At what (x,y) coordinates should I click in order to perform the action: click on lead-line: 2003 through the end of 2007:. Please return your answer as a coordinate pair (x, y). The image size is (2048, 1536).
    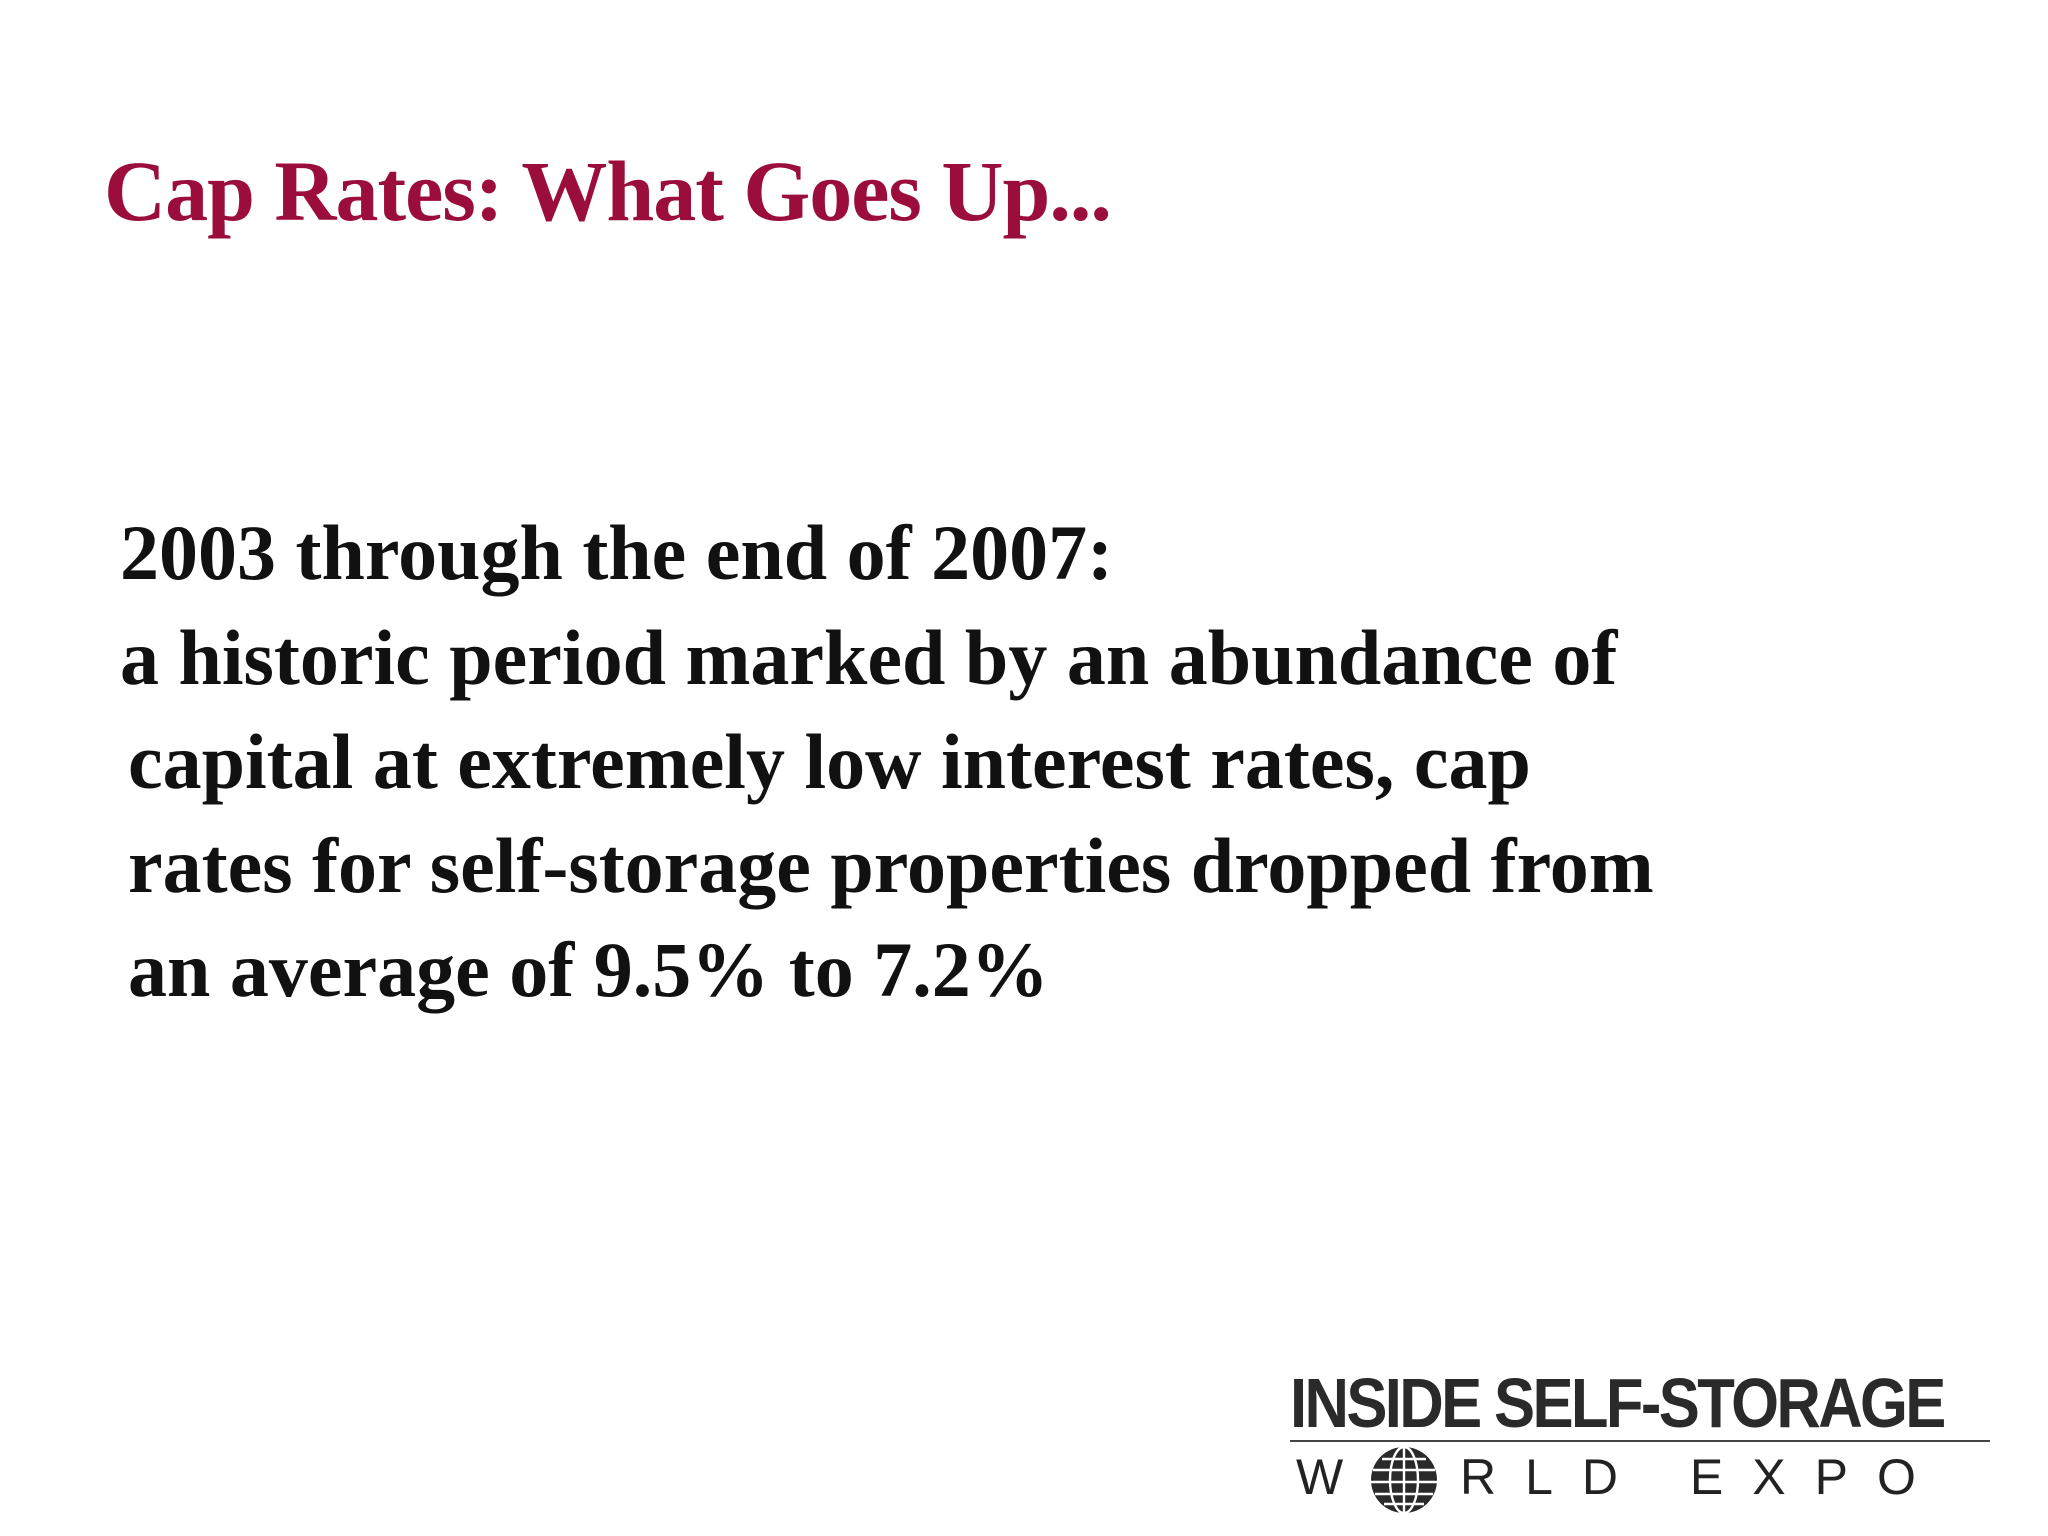
    Looking at the image, I should click on (617, 552).